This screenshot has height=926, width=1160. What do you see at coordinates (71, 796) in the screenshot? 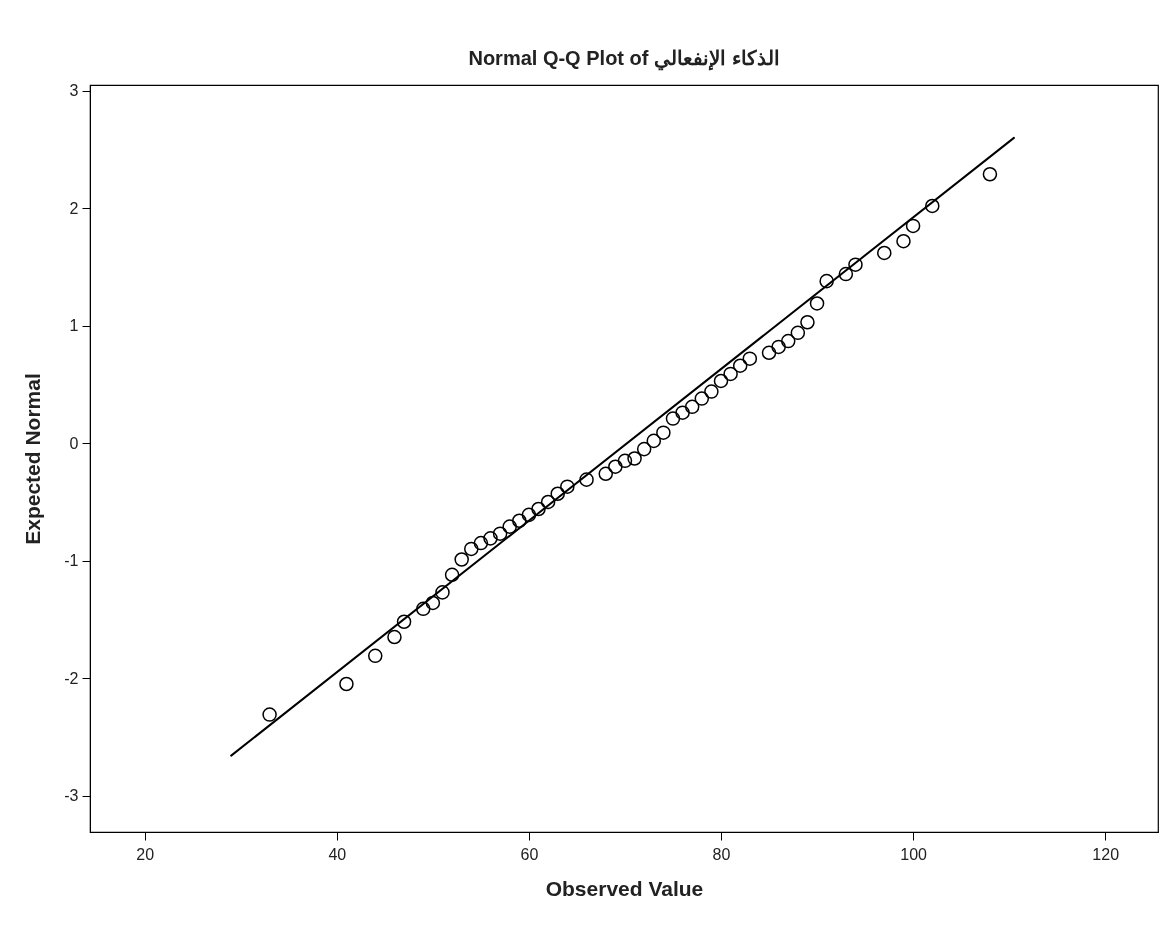
I see `y-tick-label: -3` at bounding box center [71, 796].